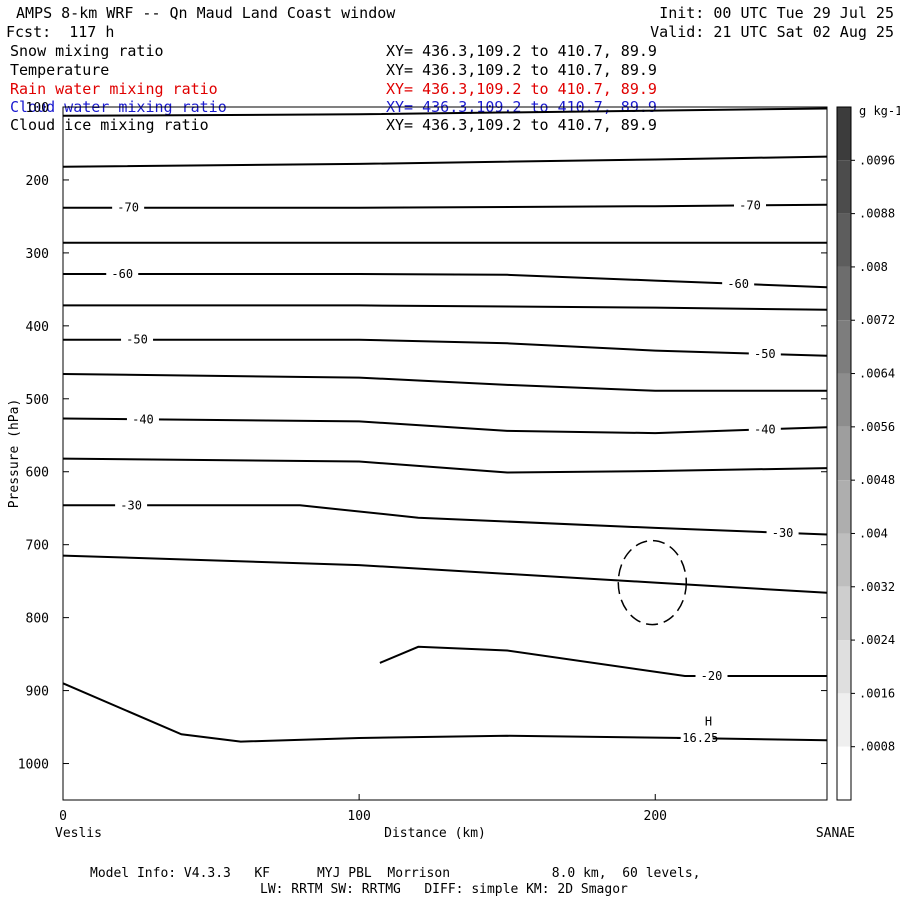  Describe the element at coordinates (37, 400) in the screenshot. I see `y-tick-label-500: 500` at that location.